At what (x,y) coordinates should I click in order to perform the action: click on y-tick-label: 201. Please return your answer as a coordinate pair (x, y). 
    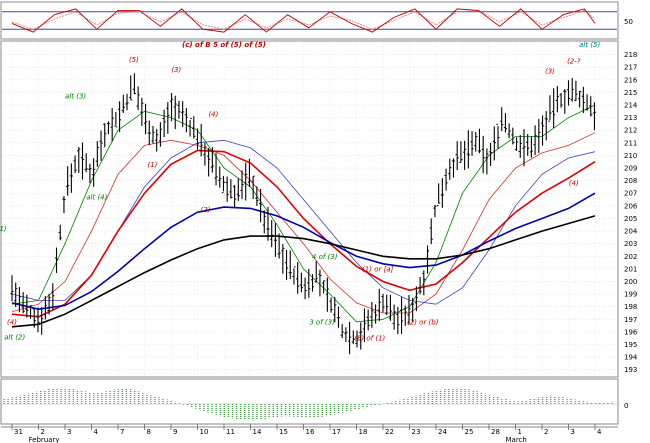
    Looking at the image, I should click on (630, 269).